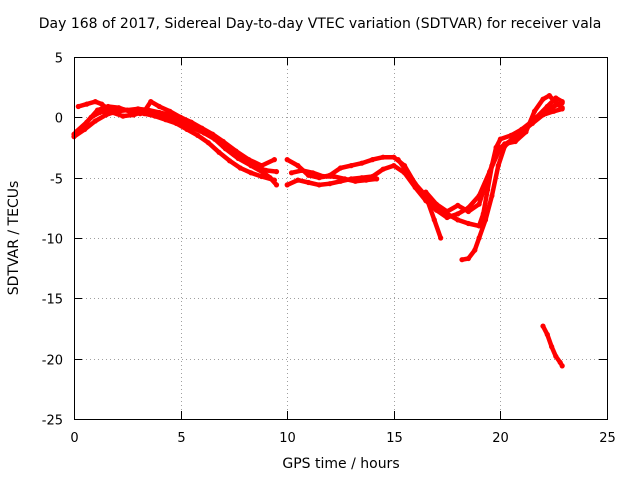 This screenshot has width=640, height=480. I want to click on x-tick-label: 10, so click(287, 438).